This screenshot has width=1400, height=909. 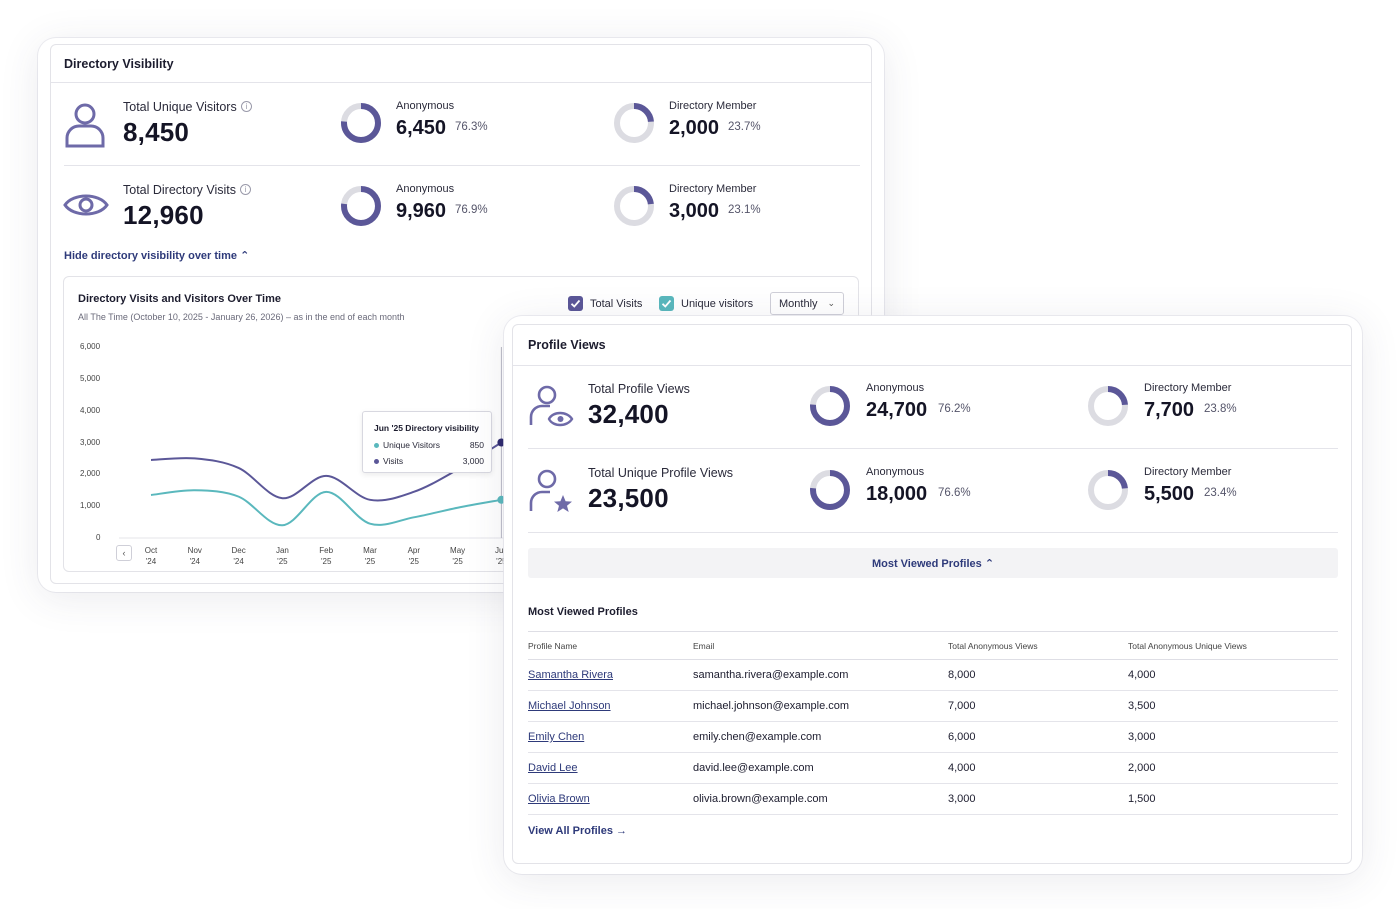 What do you see at coordinates (194, 556) in the screenshot?
I see `x-tick-label: Nov '24` at bounding box center [194, 556].